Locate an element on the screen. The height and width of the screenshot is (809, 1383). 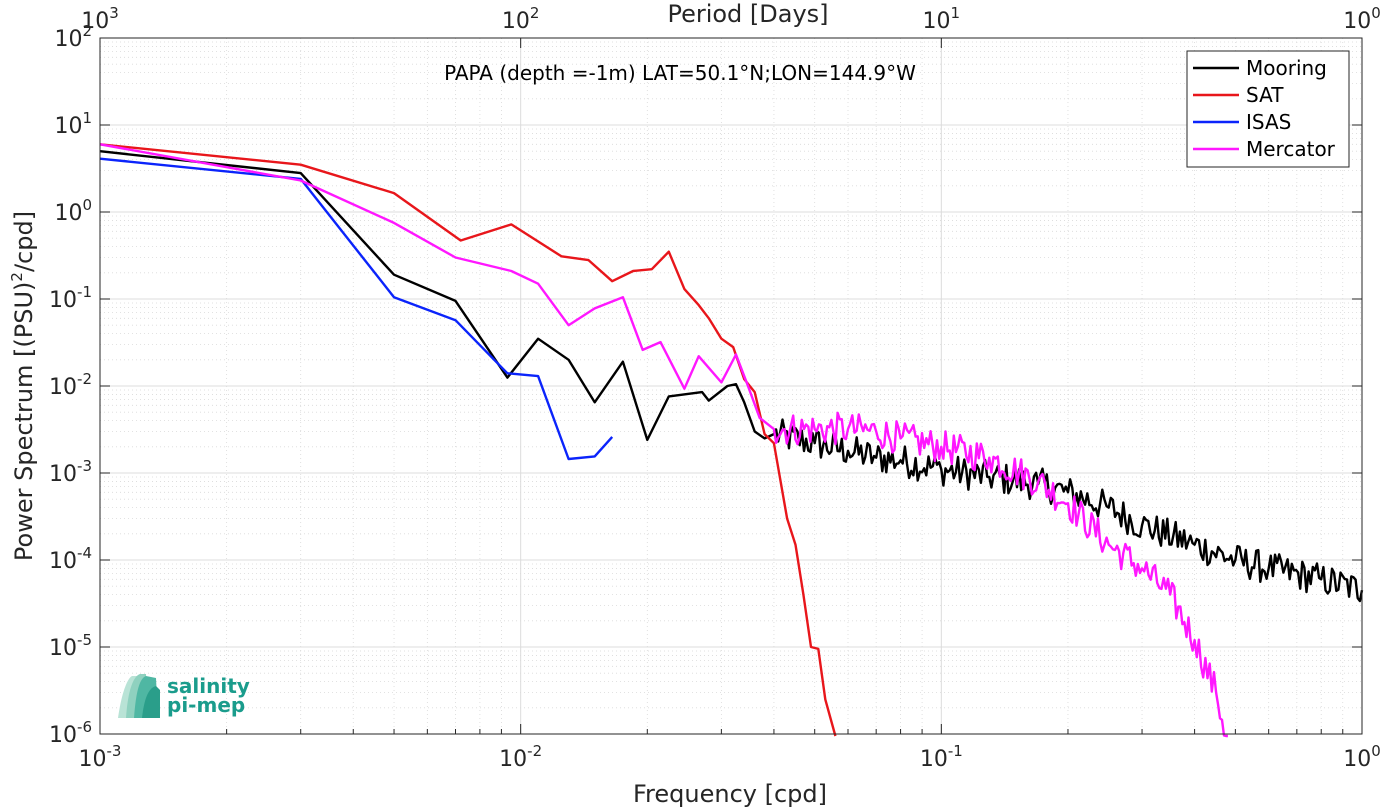
y-tick-label: 10⁻² is located at coordinates (70, 385).